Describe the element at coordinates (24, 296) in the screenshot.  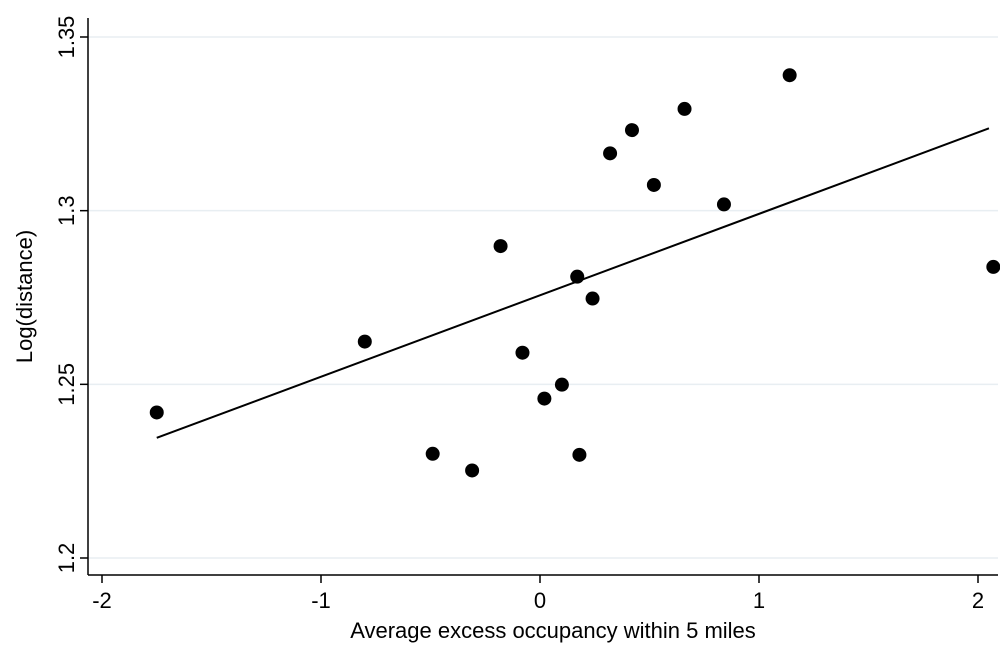
I see `y-axis-title: Log(distance)` at that location.